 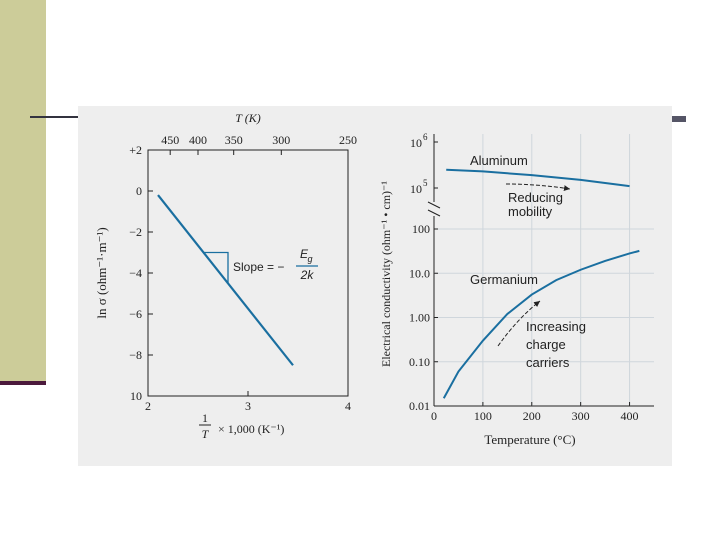 What do you see at coordinates (386, 274) in the screenshot?
I see `right-y-axis-label: Electrical conductivity (ohm⁻¹ • cm)⁻¹` at bounding box center [386, 274].